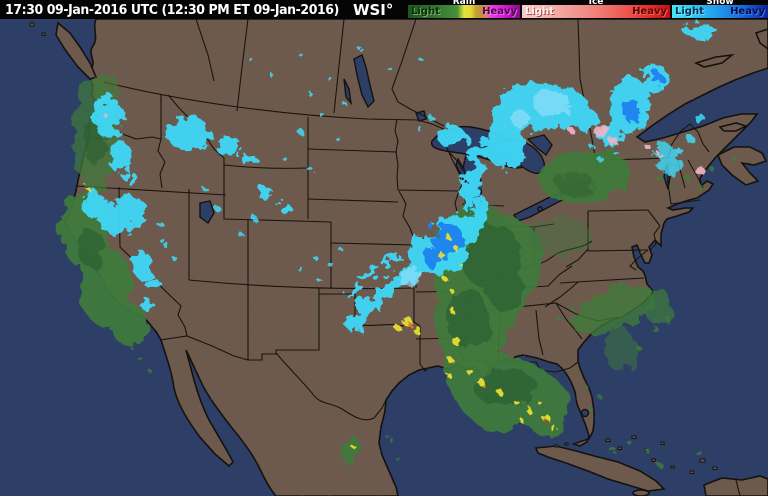  Describe the element at coordinates (499, 11) in the screenshot. I see `legend-rain-heavy: Heavy` at that location.